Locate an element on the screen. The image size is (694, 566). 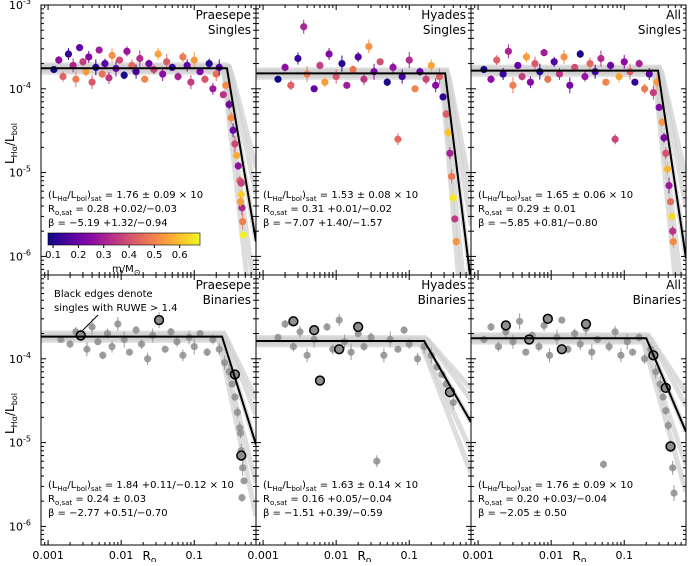
ticks is located at coordinates (363, 140).